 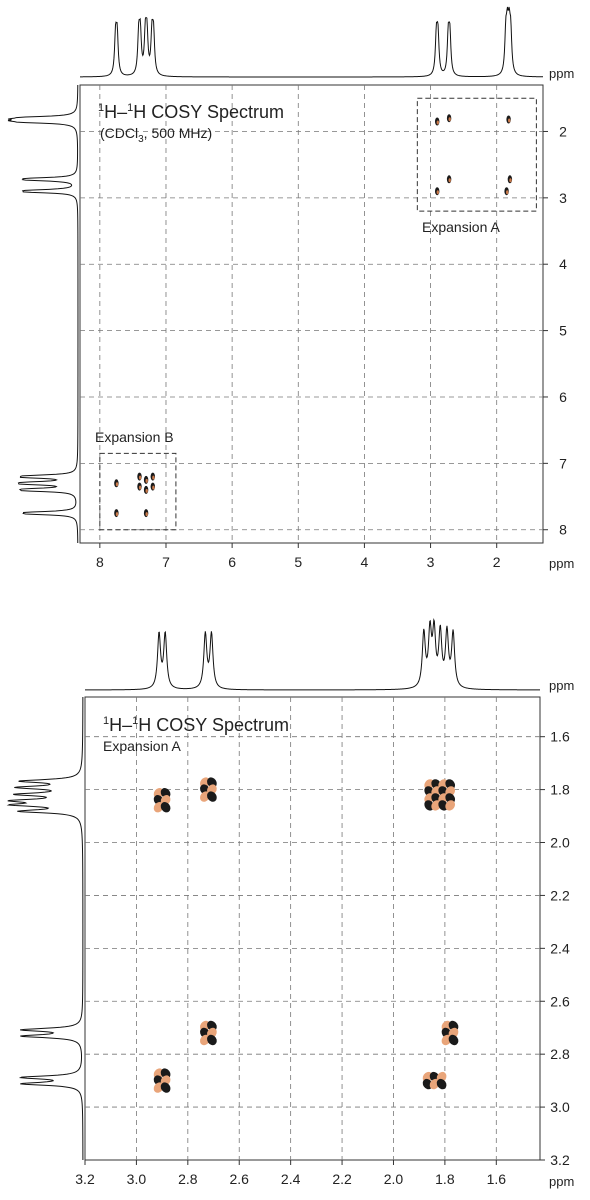 What do you see at coordinates (555, 330) in the screenshot?
I see `c1-y-ticks: 2 3 4 5 6 7 8` at bounding box center [555, 330].